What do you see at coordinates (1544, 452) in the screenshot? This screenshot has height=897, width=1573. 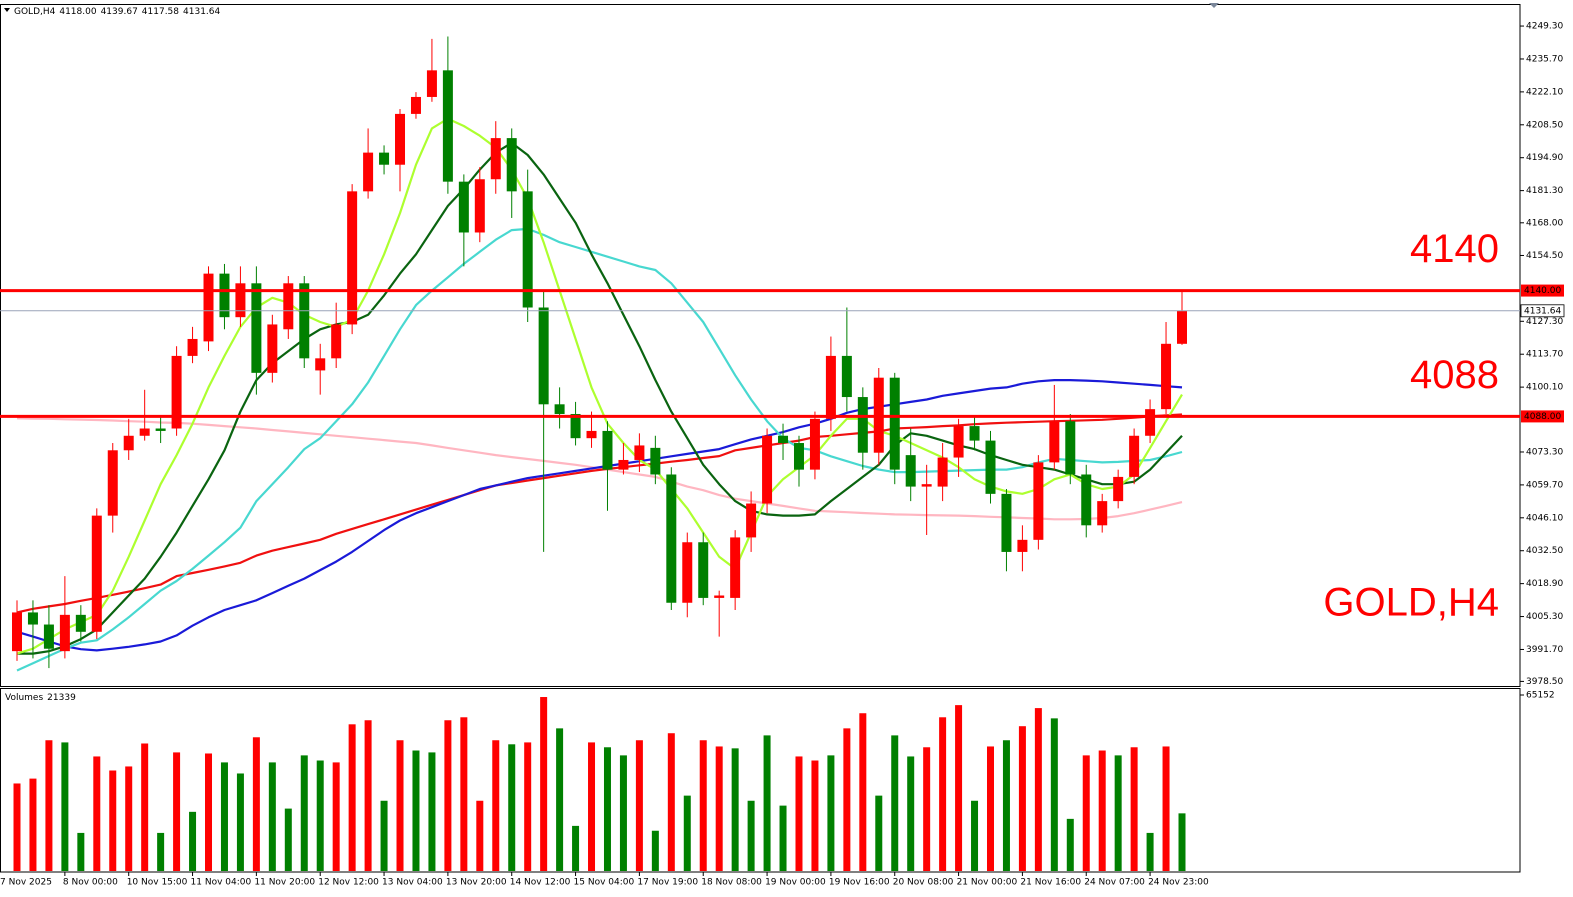 I see `y-tick-label: 4073.30` at bounding box center [1544, 452].